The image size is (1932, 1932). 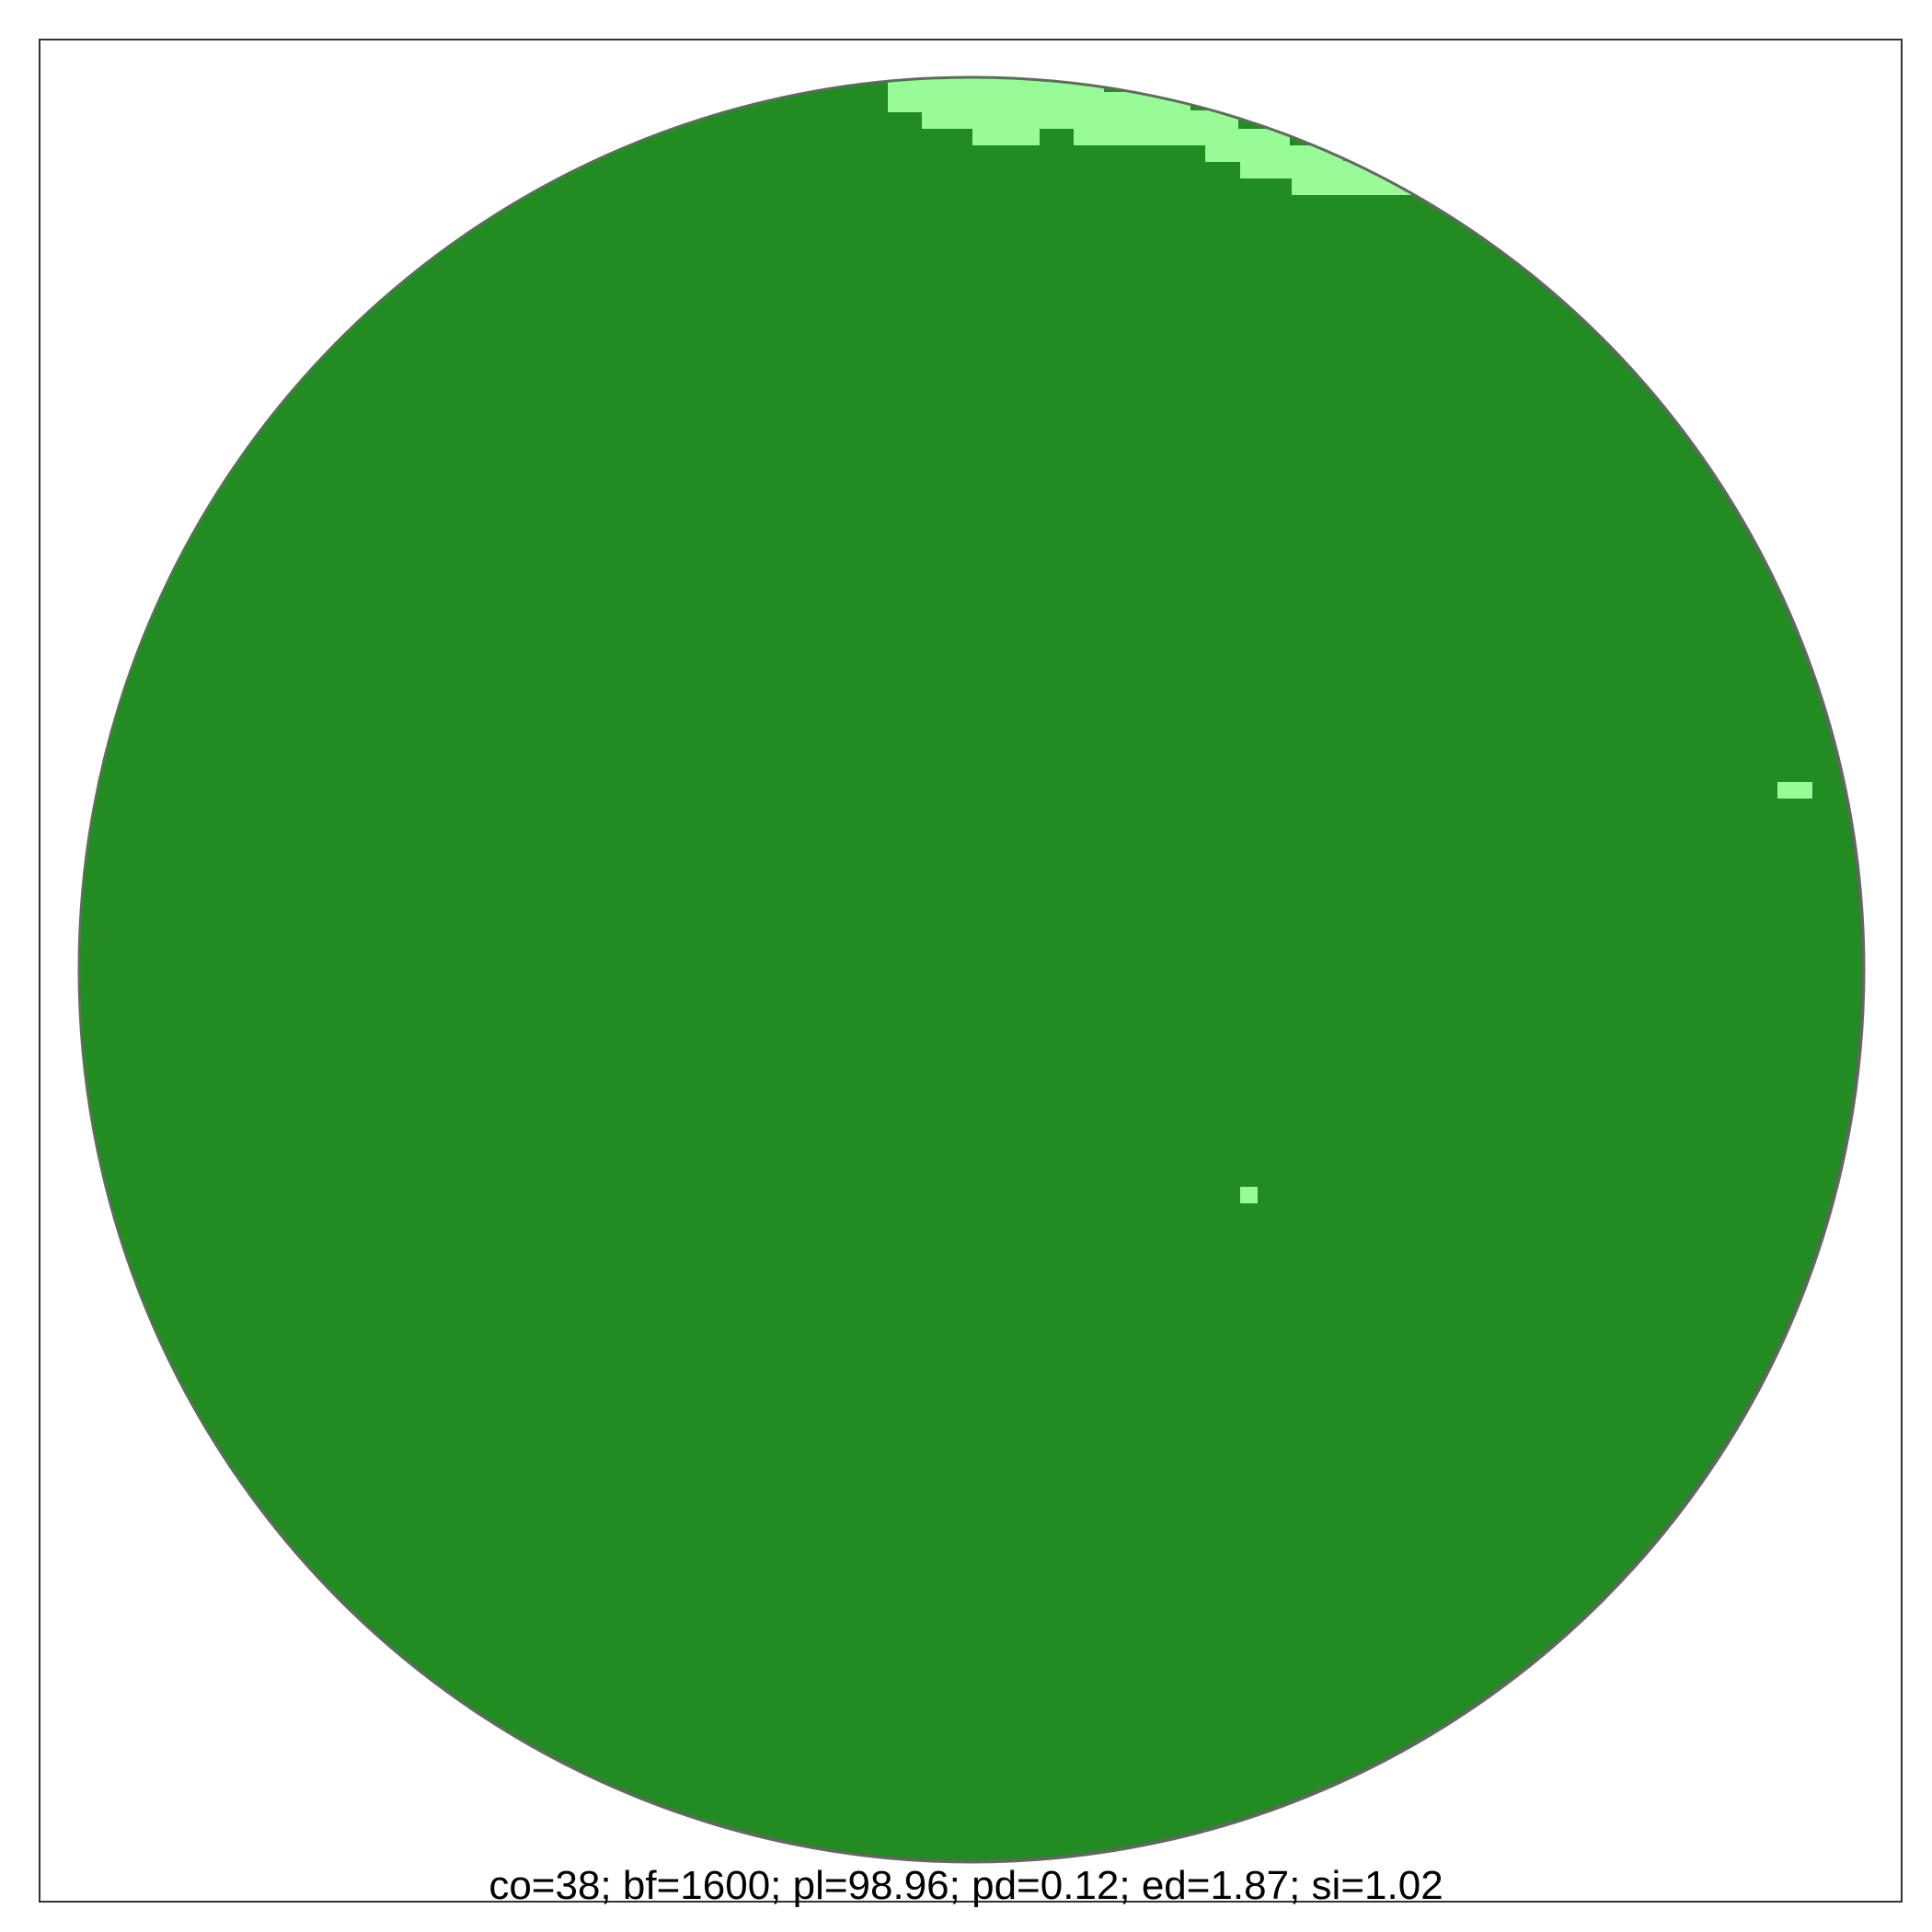 What do you see at coordinates (1150, 136) in the screenshot?
I see `light-region-top` at bounding box center [1150, 136].